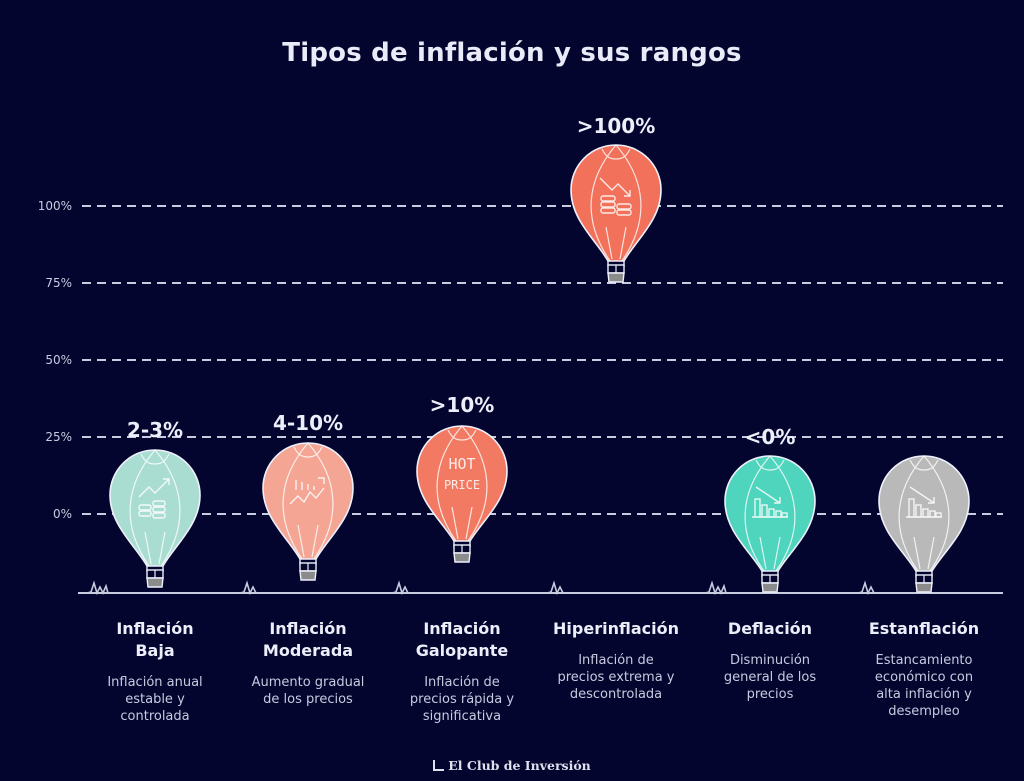  What do you see at coordinates (616, 628) in the screenshot?
I see `category-name: Hiperinflación` at bounding box center [616, 628].